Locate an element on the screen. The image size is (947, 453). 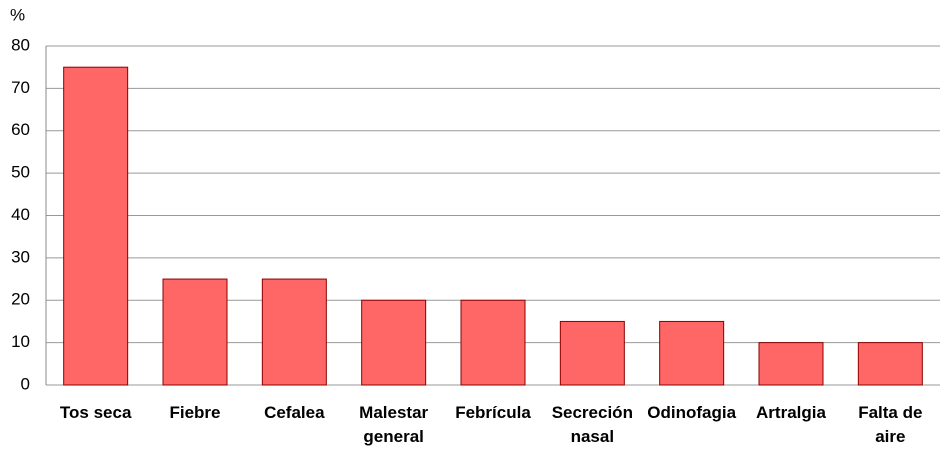
y-tick-label: 20 is located at coordinates (20, 299).